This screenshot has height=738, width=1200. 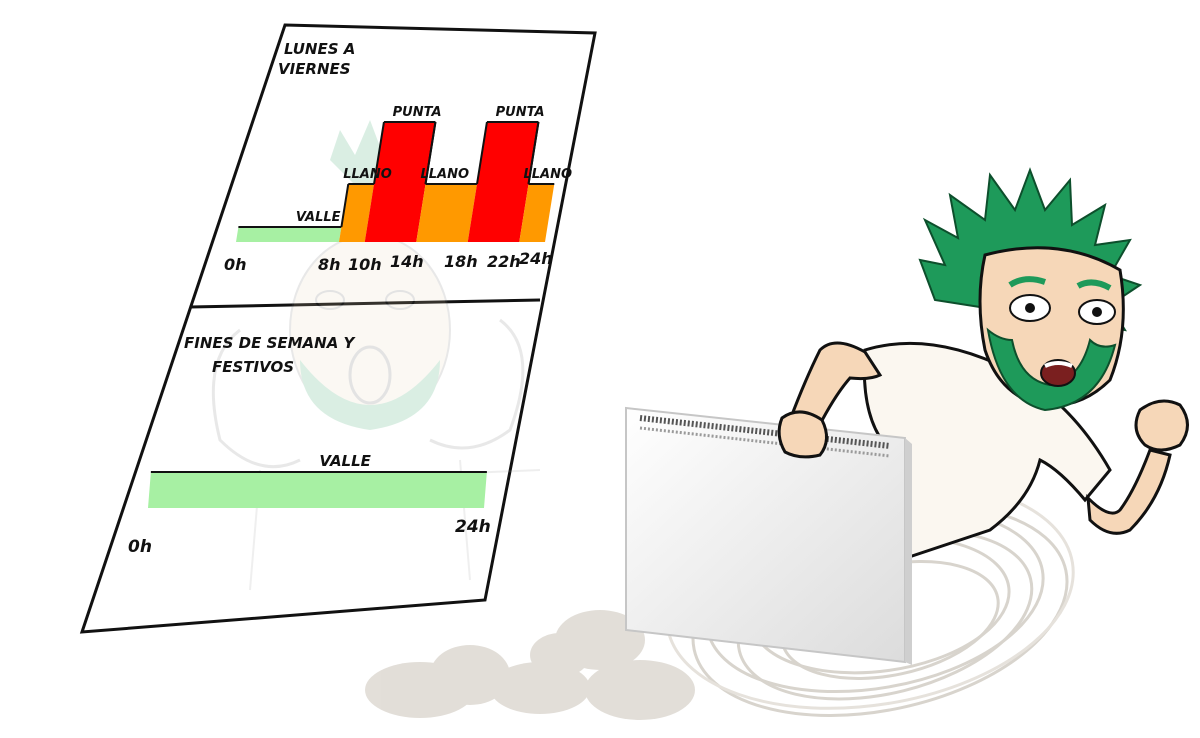 I want to click on weekend-tick-label: 24h, so click(x=473, y=527).